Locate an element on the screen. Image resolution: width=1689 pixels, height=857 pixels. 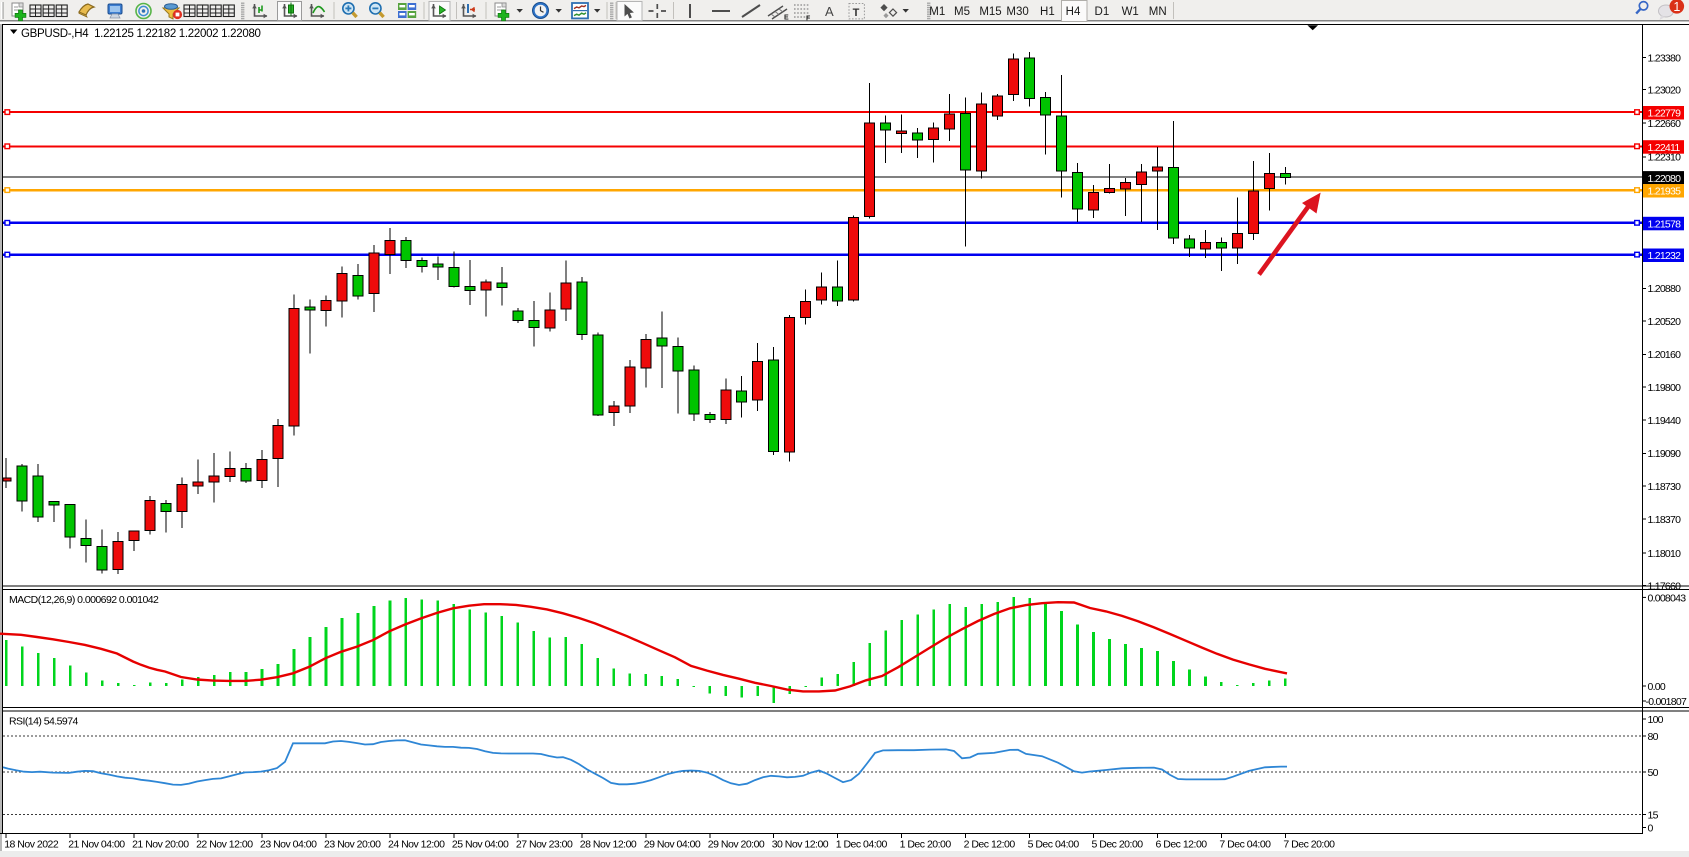
svg-text: 80 is located at coordinates (1653, 737).